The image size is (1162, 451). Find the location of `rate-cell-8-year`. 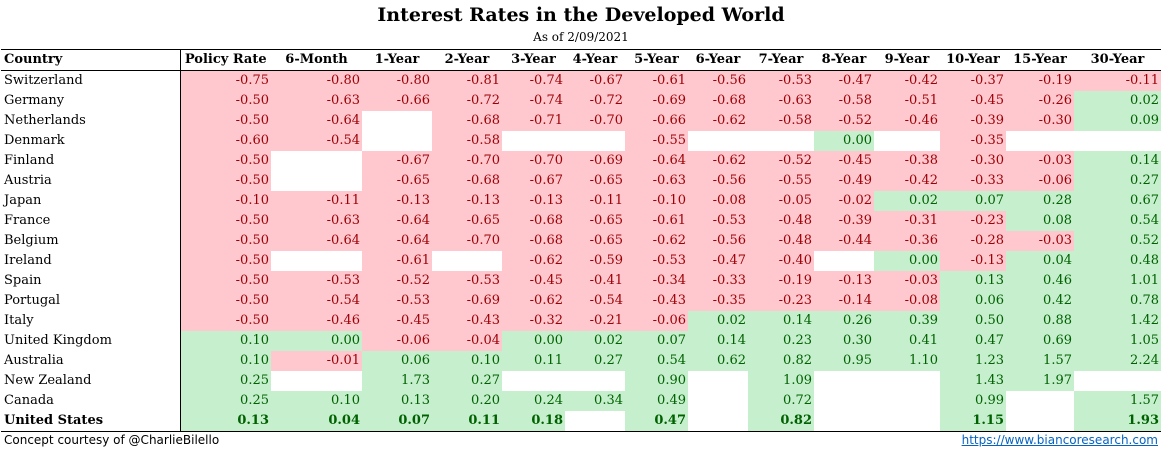

rate-cell-8-year is located at coordinates (844, 421).